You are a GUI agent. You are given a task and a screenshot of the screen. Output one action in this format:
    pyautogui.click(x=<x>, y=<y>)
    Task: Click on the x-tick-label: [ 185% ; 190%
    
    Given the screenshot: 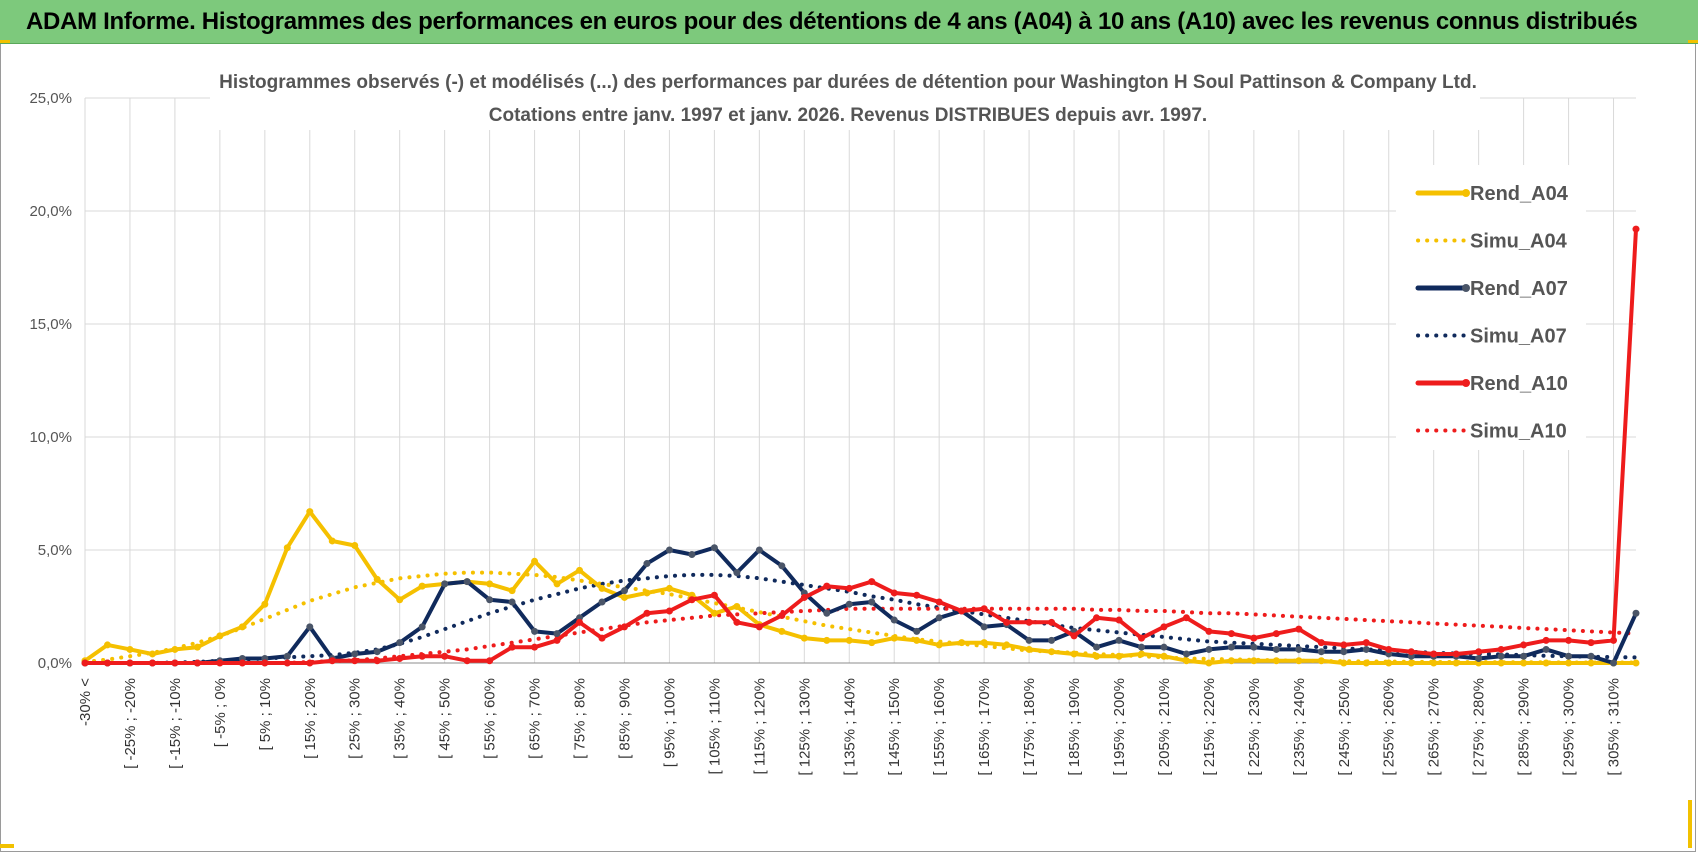 What is the action you would take?
    pyautogui.click(x=1074, y=727)
    